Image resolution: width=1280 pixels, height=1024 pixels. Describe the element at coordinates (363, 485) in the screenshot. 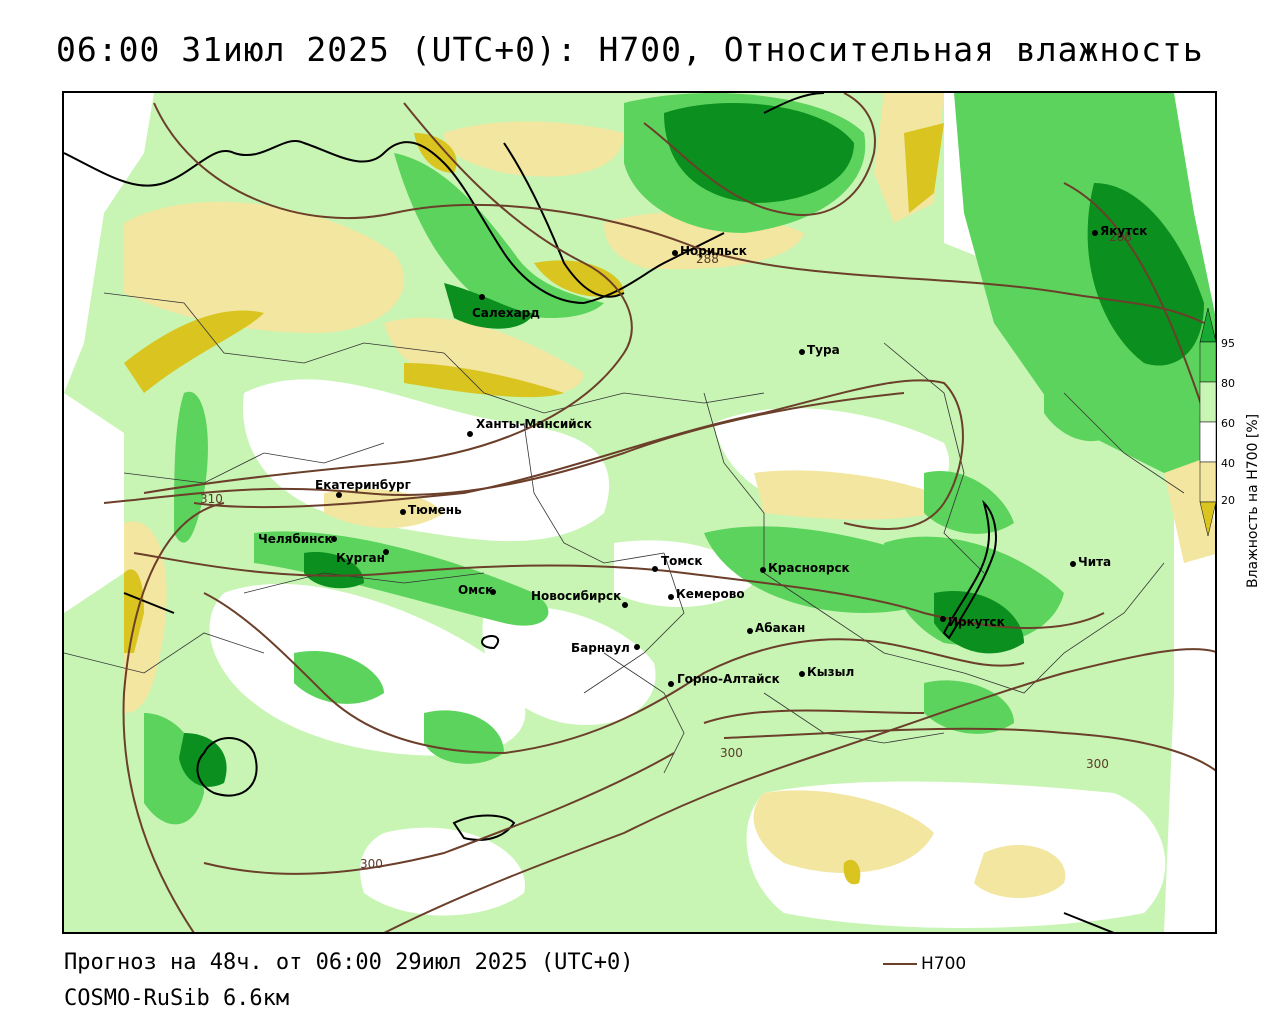

I see `city-label-yekaterinburg: Екатеринбург` at that location.